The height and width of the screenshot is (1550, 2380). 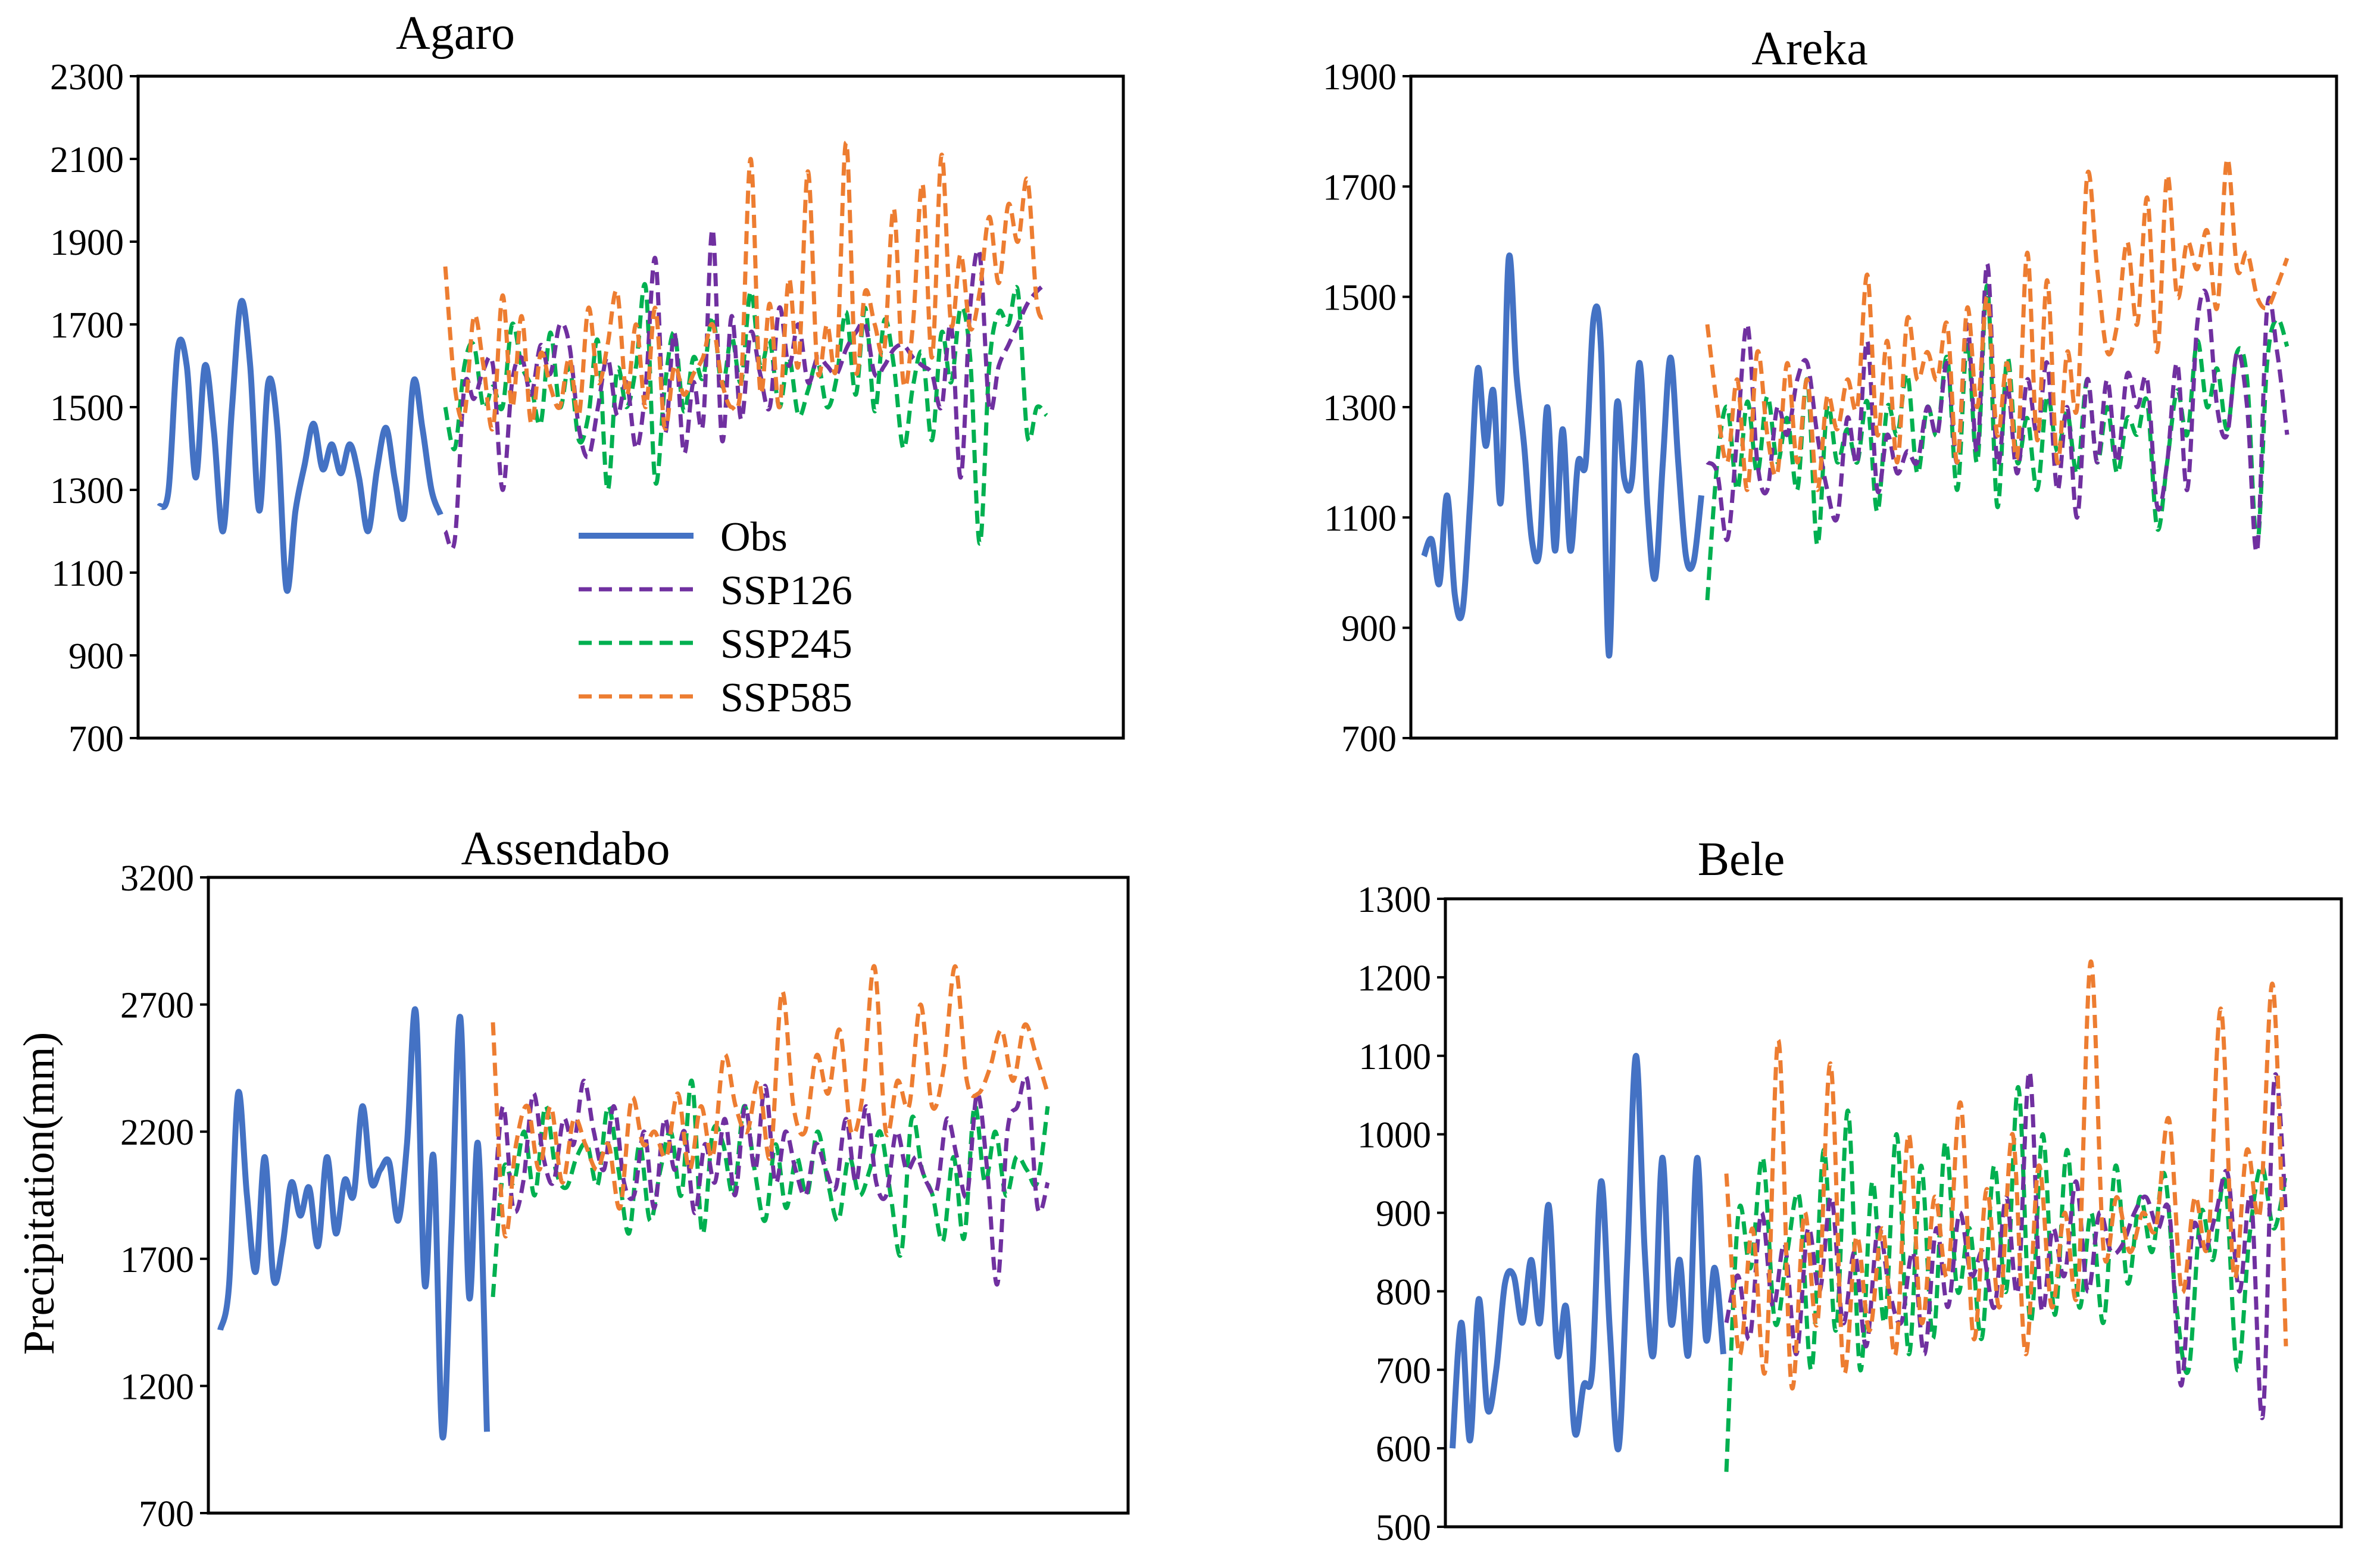 What do you see at coordinates (1403, 1214) in the screenshot?
I see `y-tick-label-bele: 900` at bounding box center [1403, 1214].